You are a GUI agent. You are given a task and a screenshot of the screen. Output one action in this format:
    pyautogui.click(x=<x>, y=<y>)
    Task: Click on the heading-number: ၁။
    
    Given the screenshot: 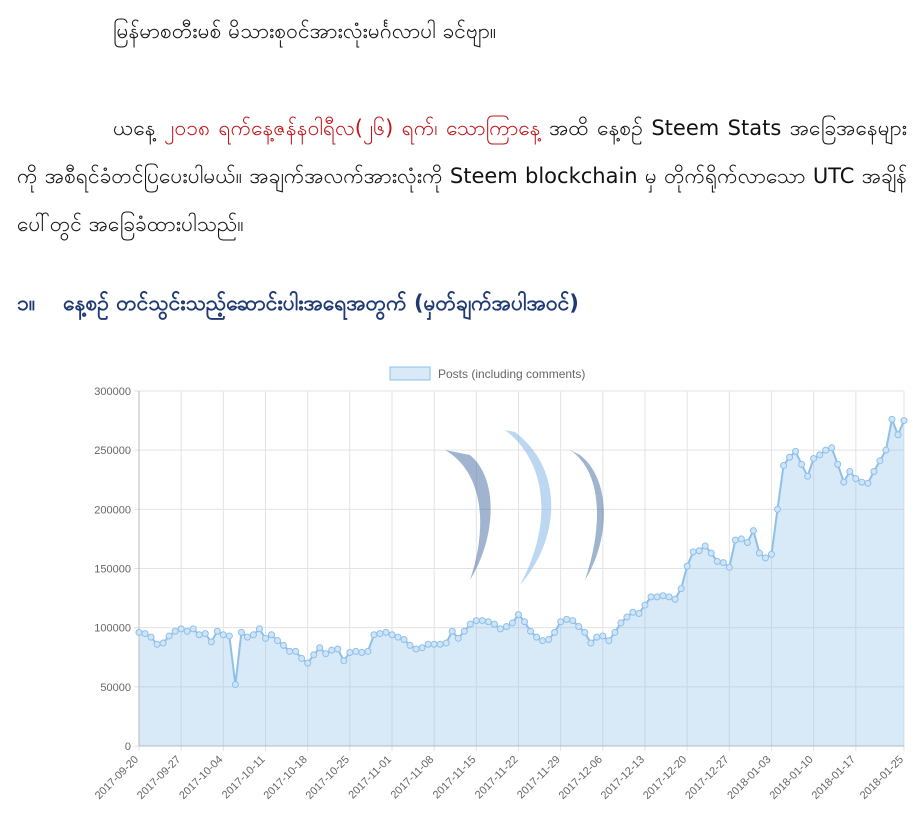 What is the action you would take?
    pyautogui.click(x=26, y=303)
    